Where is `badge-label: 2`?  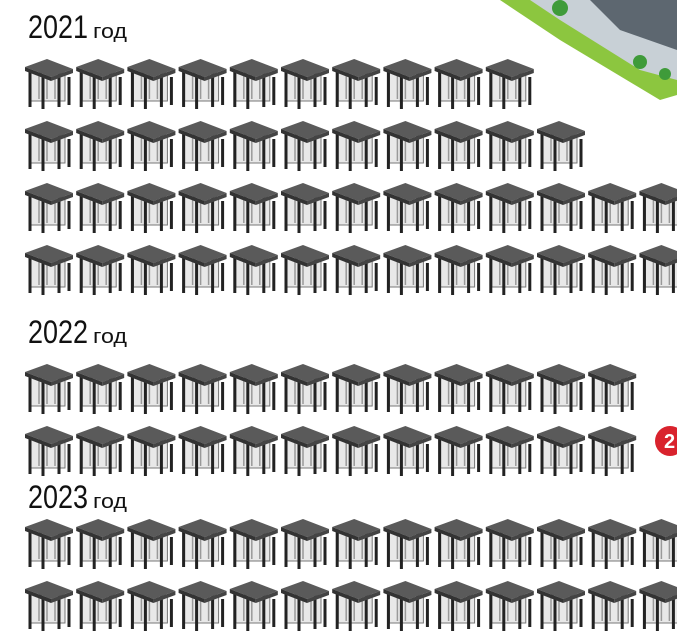
badge-label: 2 is located at coordinates (669, 442).